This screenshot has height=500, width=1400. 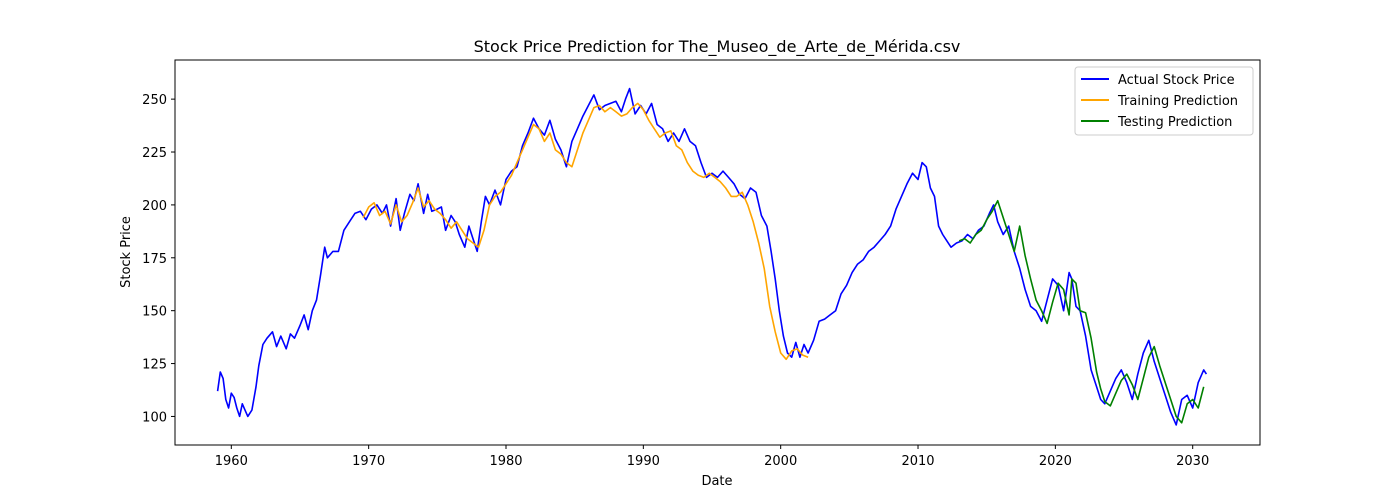 I want to click on x-tick-label: 2000, so click(x=780, y=461).